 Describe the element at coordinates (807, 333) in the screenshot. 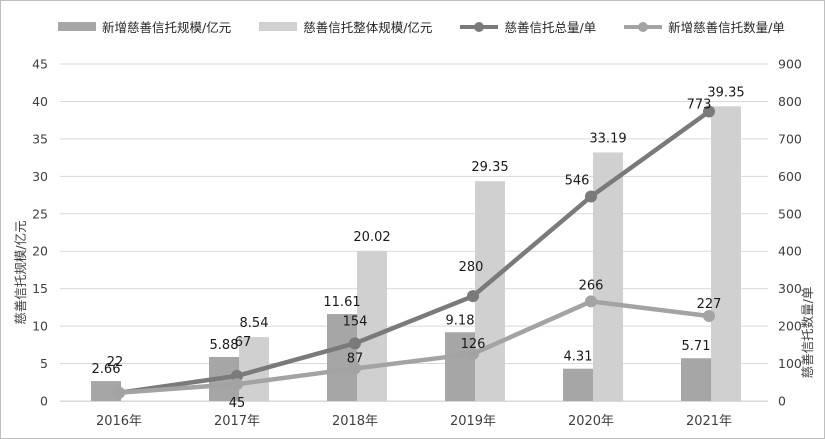

I see `y-right-axis-title: 慈善信托数量/单` at that location.